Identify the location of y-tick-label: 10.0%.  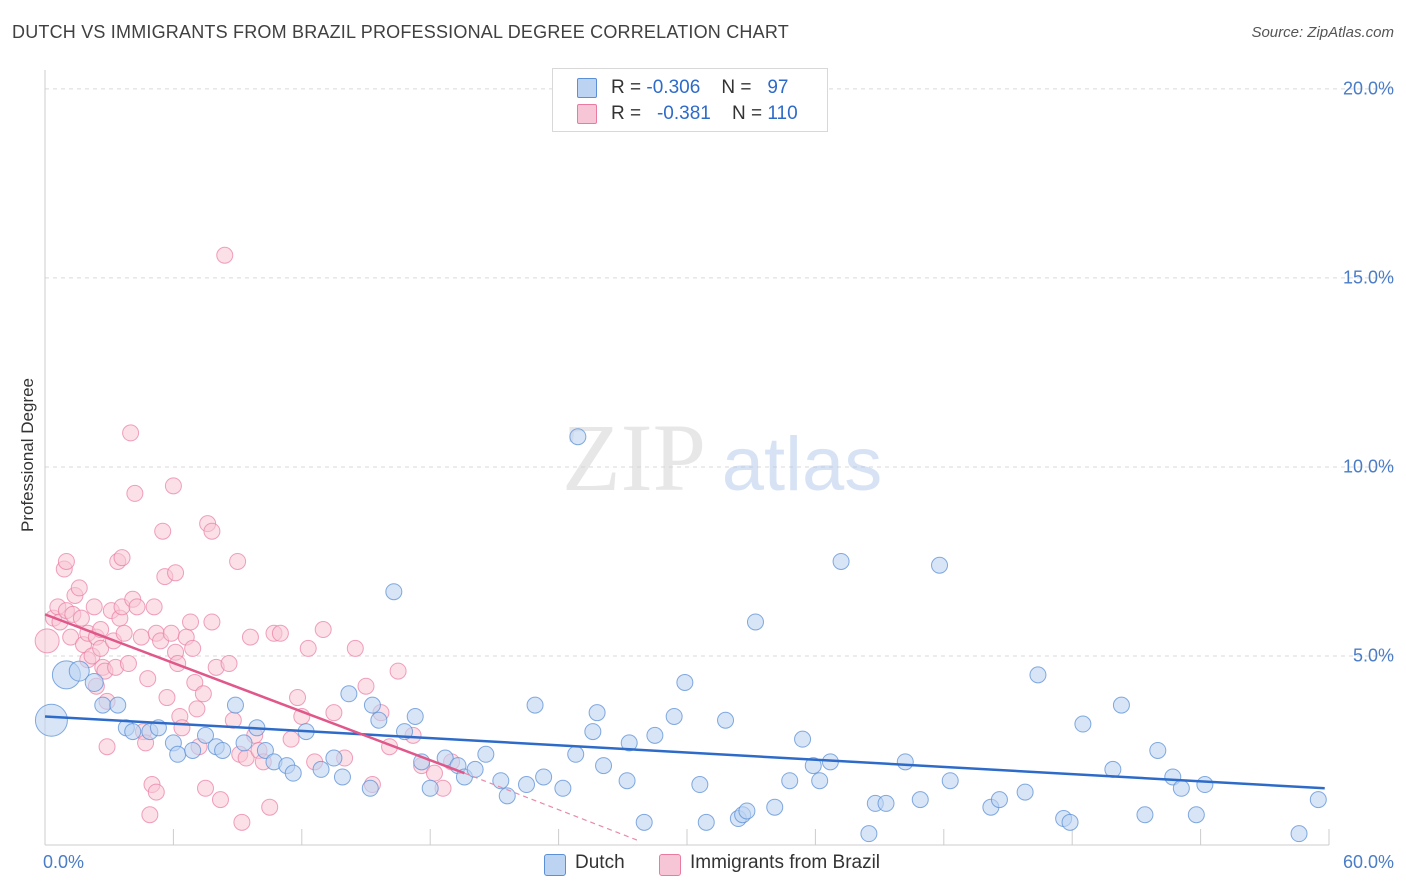
(1368, 466).